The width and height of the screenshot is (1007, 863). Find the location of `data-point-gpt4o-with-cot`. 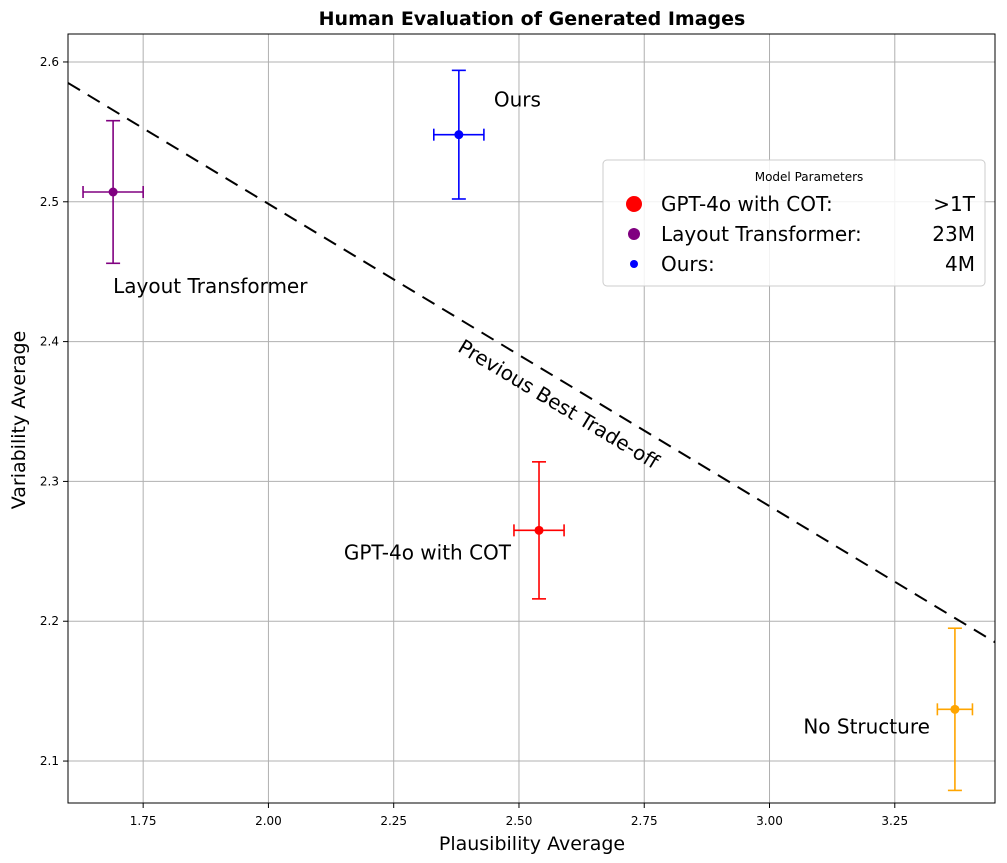

data-point-gpt4o-with-cot is located at coordinates (539, 530).